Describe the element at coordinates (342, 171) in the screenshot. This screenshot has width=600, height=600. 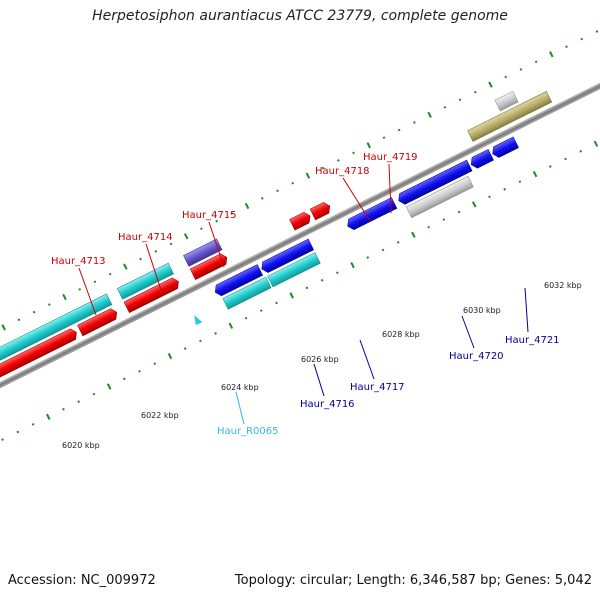
I see `label-haur-4718: Haur_4718` at that location.